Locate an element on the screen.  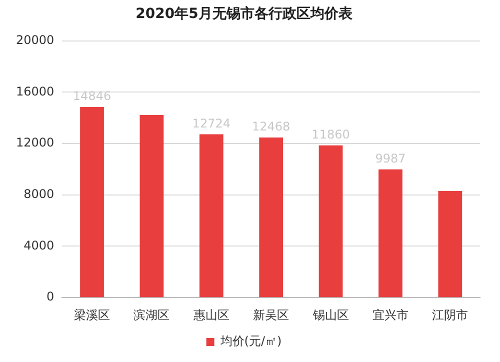
y-tick-label: 0 is located at coordinates (50, 297).